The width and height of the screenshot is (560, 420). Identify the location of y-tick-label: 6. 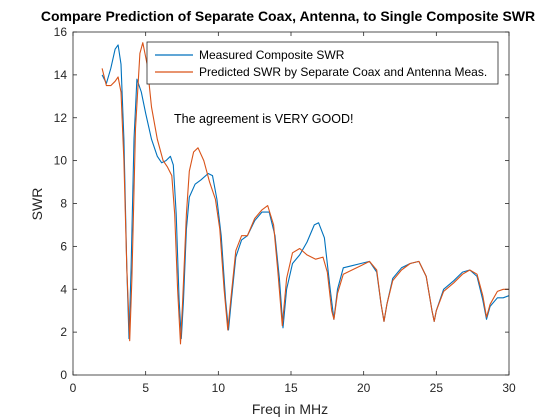
(63, 246).